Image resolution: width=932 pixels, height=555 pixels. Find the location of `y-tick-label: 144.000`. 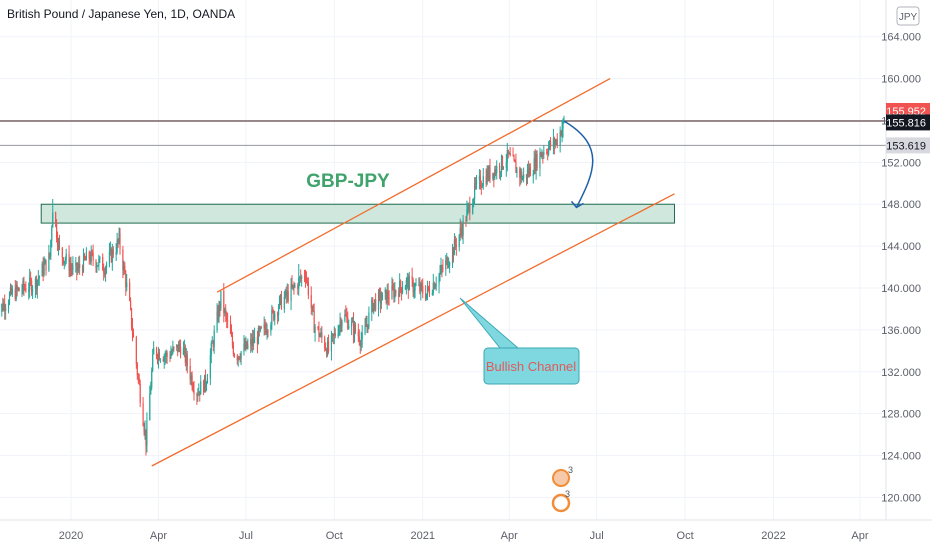

y-tick-label: 144.000 is located at coordinates (901, 247).